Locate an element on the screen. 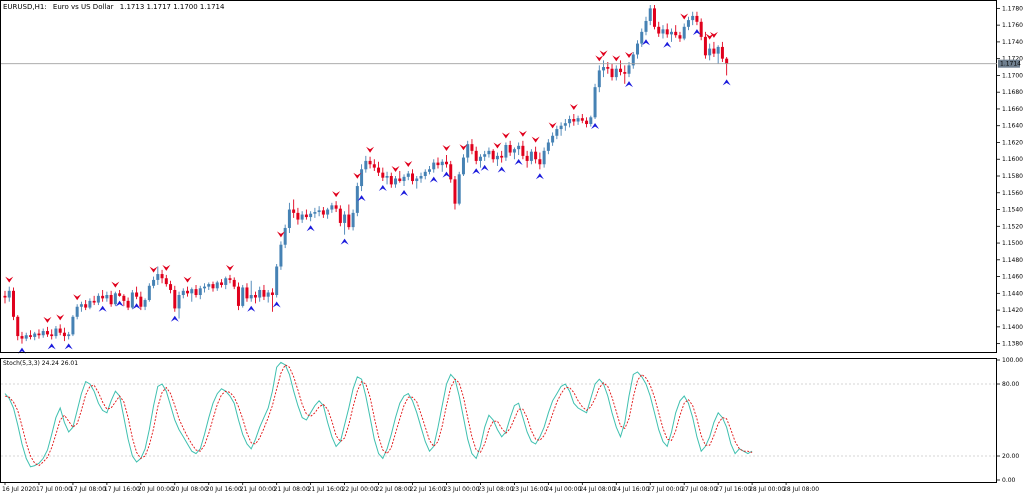 Image resolution: width=1024 pixels, height=493 pixels. stochastic-scale: 100.00 80.00 20.00 0.00 is located at coordinates (1010, 420).